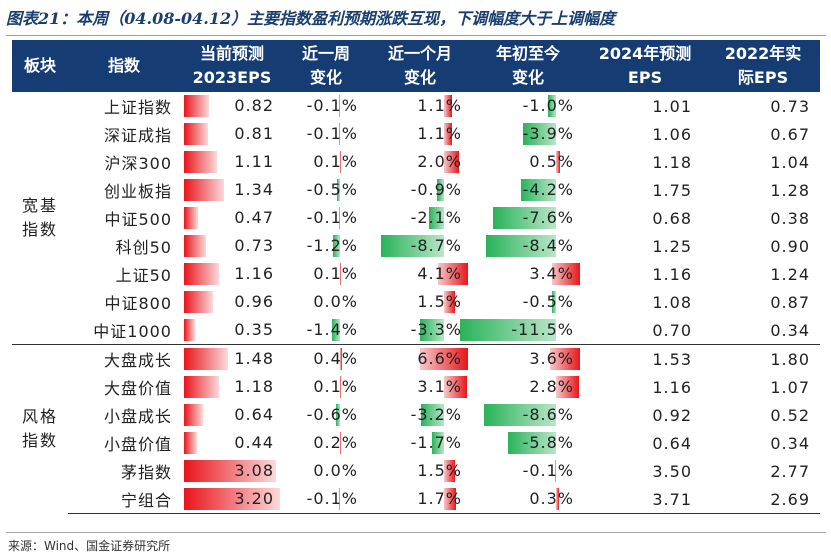 This screenshot has height=560, width=831. I want to click on eps2024-value: 1.16, so click(672, 274).